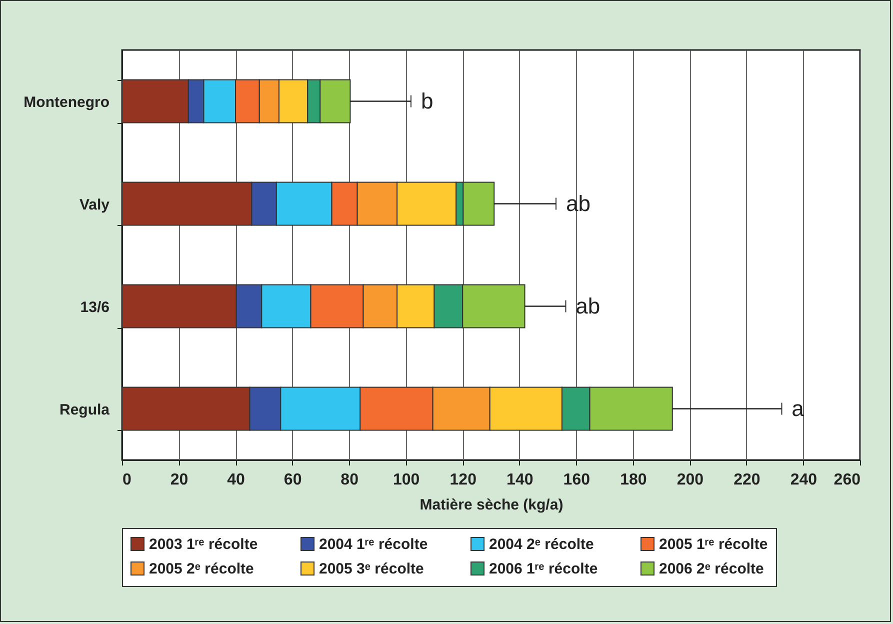 Image resolution: width=893 pixels, height=624 pixels. What do you see at coordinates (84, 409) in the screenshot?
I see `y-tick-label: Regula` at bounding box center [84, 409].